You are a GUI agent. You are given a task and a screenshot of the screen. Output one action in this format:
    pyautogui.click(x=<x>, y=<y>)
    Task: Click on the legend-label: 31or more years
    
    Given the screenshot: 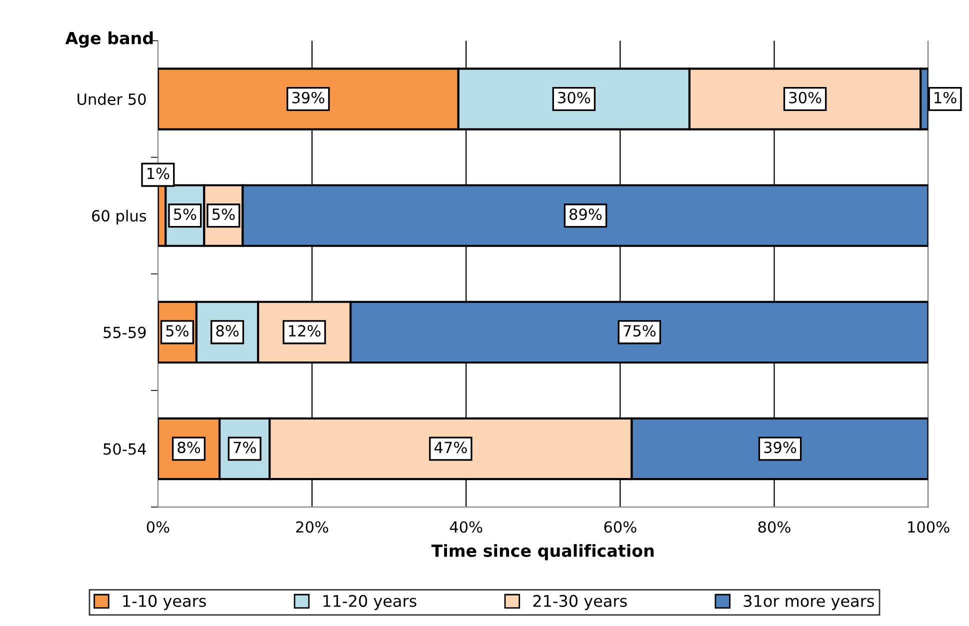 What is the action you would take?
    pyautogui.click(x=809, y=602)
    